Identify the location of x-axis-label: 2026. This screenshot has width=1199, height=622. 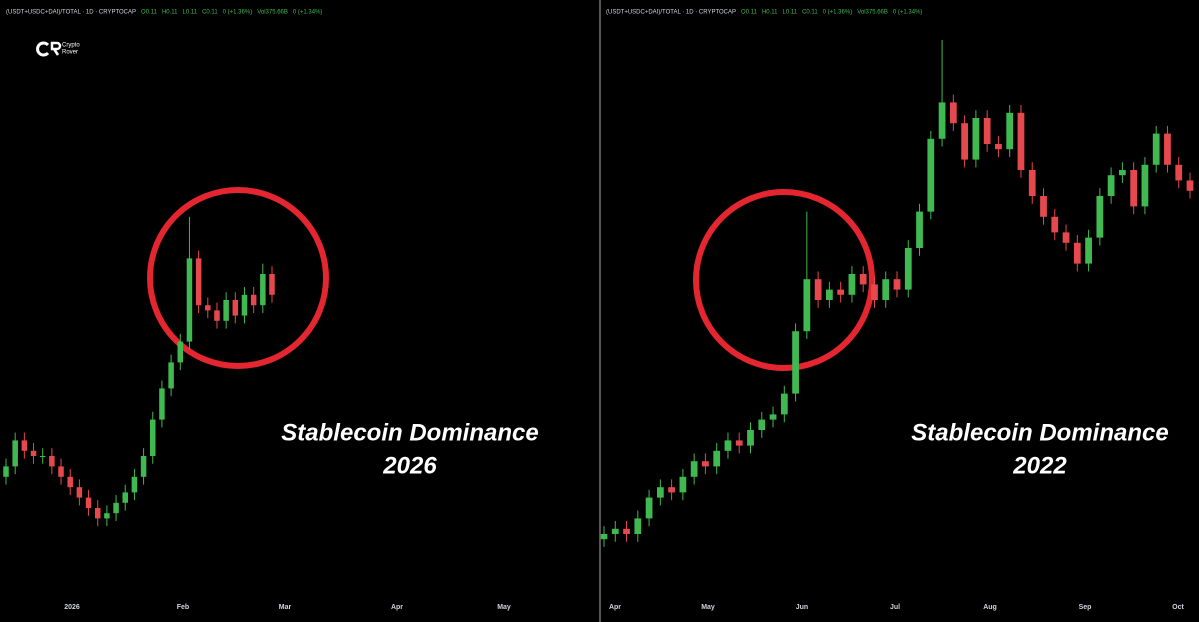
(72, 607).